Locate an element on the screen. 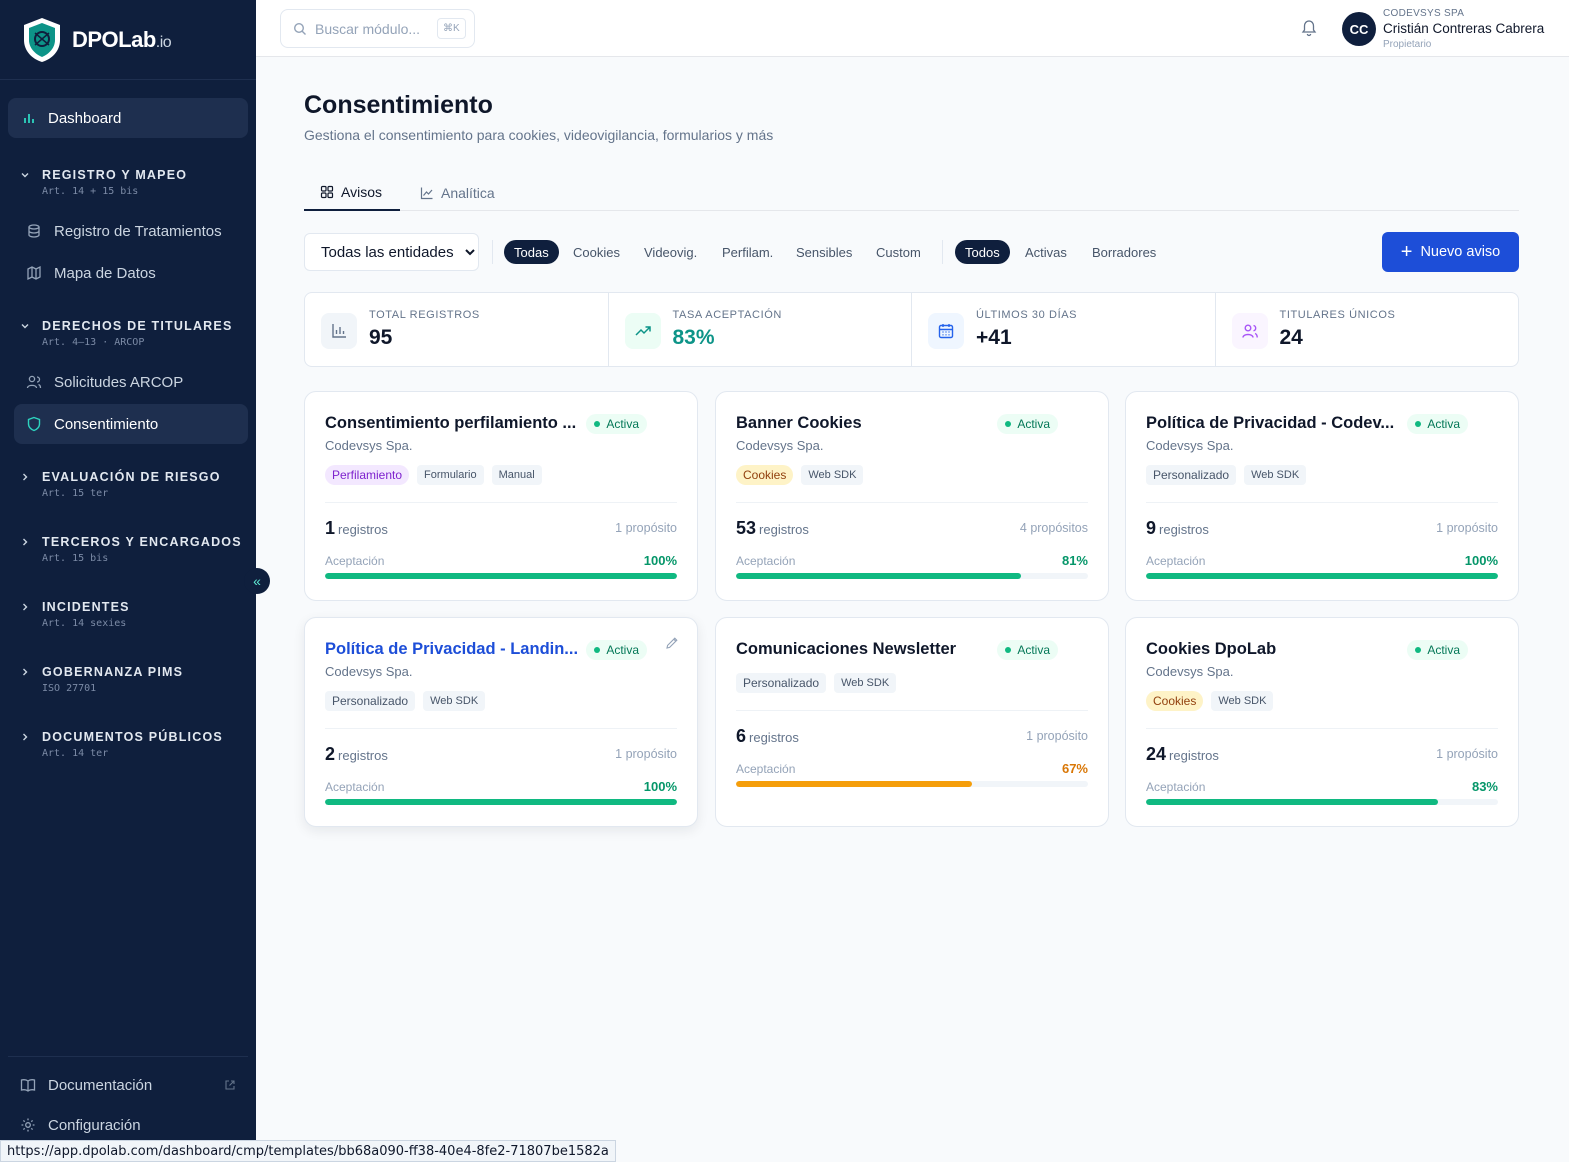  section-title: GOBERNANZA PIMS is located at coordinates (113, 672).